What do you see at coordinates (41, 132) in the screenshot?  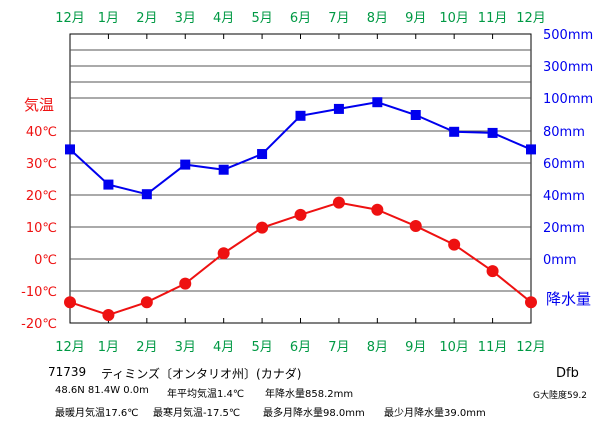 I see `temp-tick-label-0: 40℃` at bounding box center [41, 132].